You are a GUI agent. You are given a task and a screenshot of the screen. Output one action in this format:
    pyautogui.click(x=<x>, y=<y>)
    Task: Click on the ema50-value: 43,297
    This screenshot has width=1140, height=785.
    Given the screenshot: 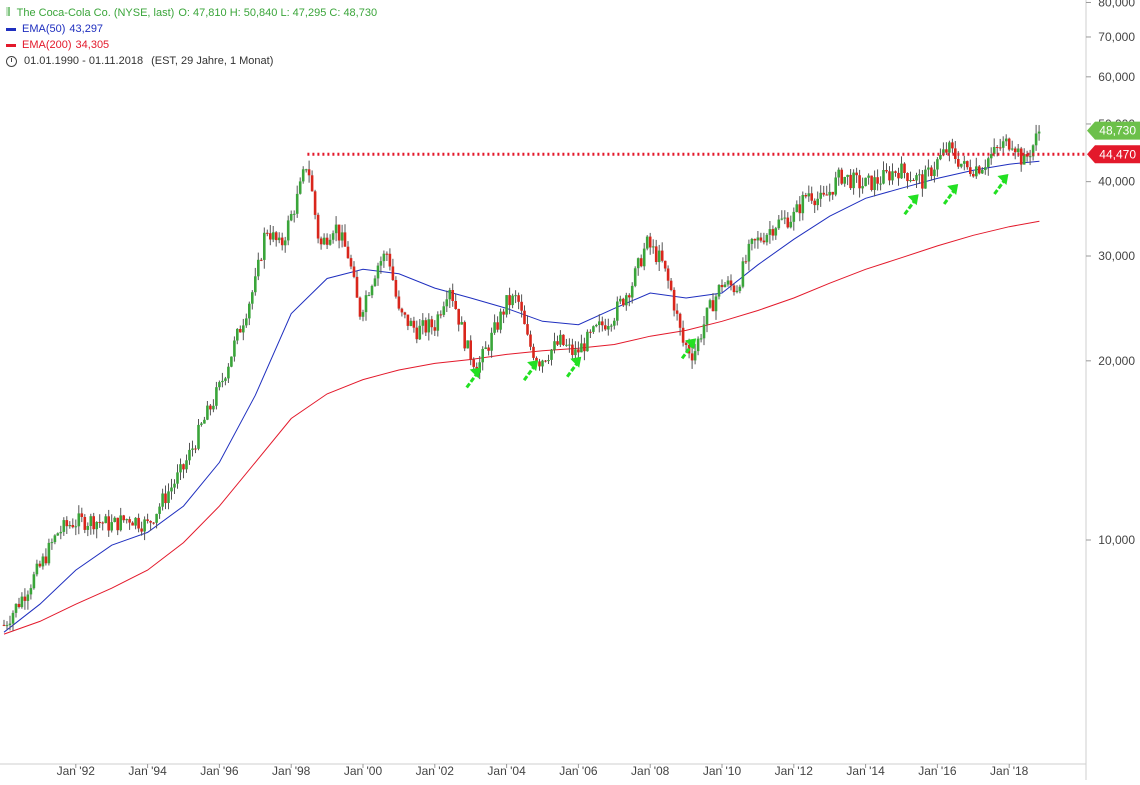 What is the action you would take?
    pyautogui.click(x=86, y=29)
    